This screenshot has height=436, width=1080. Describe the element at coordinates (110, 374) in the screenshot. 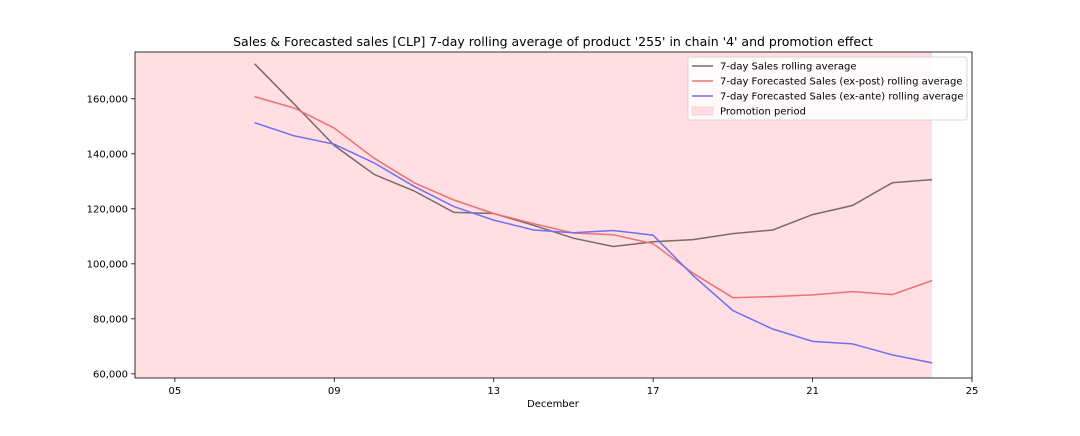

I see `y-tick-label: 60,000` at that location.